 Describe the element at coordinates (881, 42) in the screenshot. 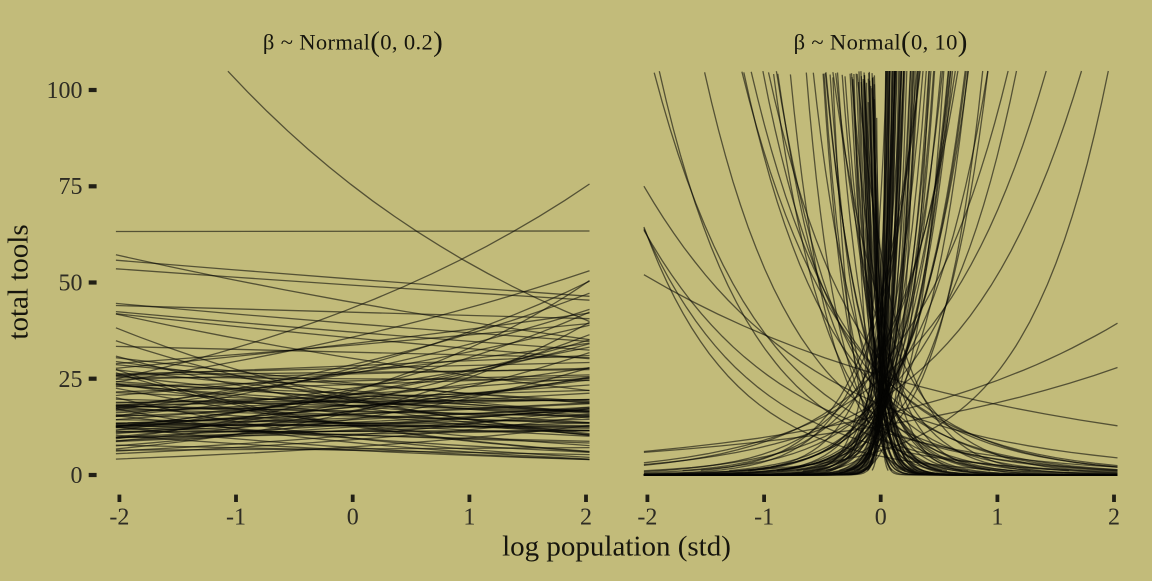

I see `svg-text: β ~ Normal(0, 10)` at that location.